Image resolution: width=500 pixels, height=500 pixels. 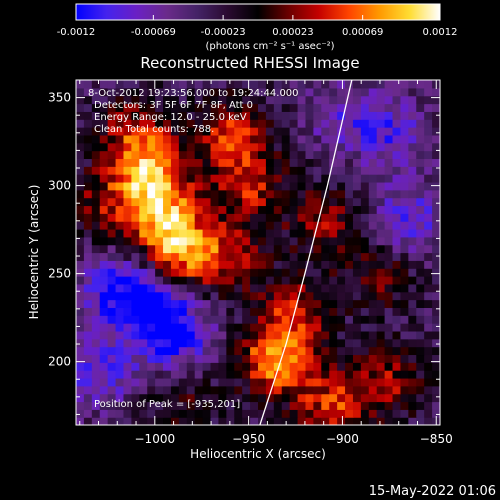 I want to click on annotation-line: Clean Total counts: 788., so click(x=154, y=129).